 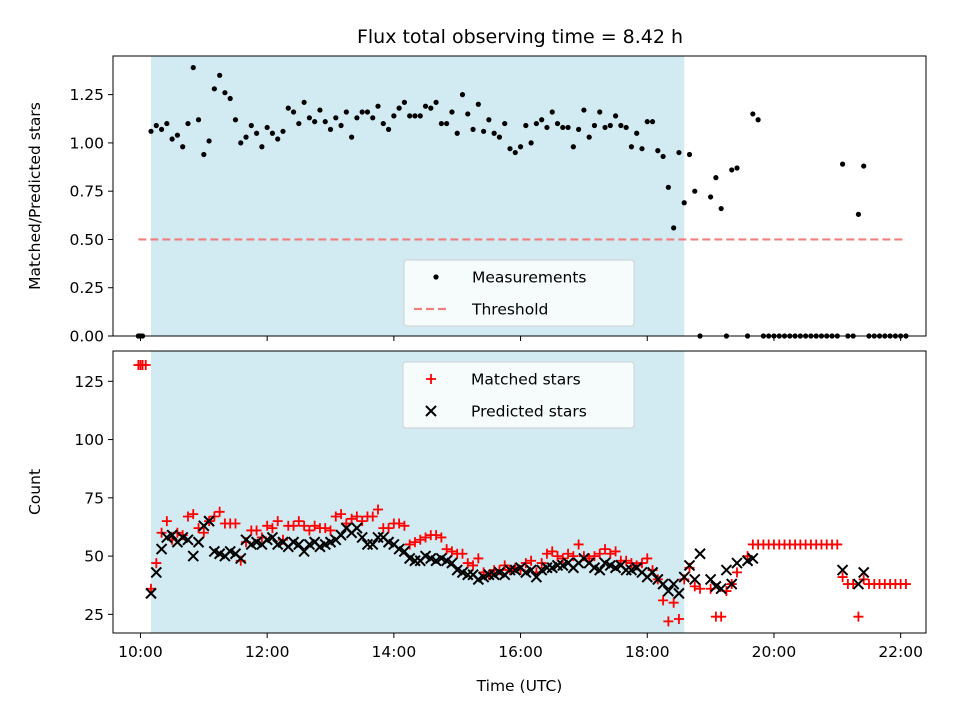 I want to click on y-tick-label: 125, so click(x=89, y=382).